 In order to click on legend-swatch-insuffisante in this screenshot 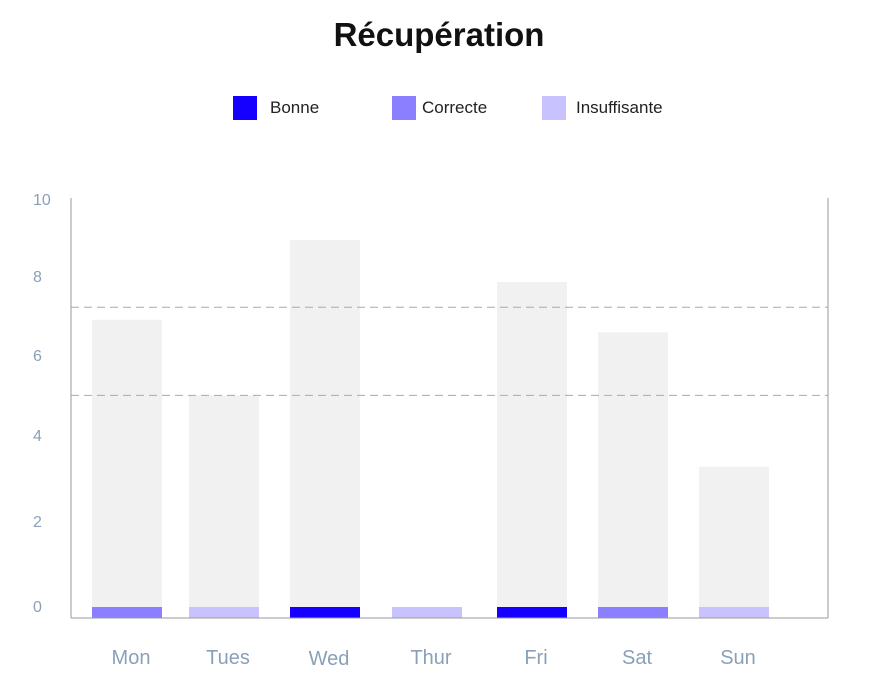, I will do `click(554, 108)`.